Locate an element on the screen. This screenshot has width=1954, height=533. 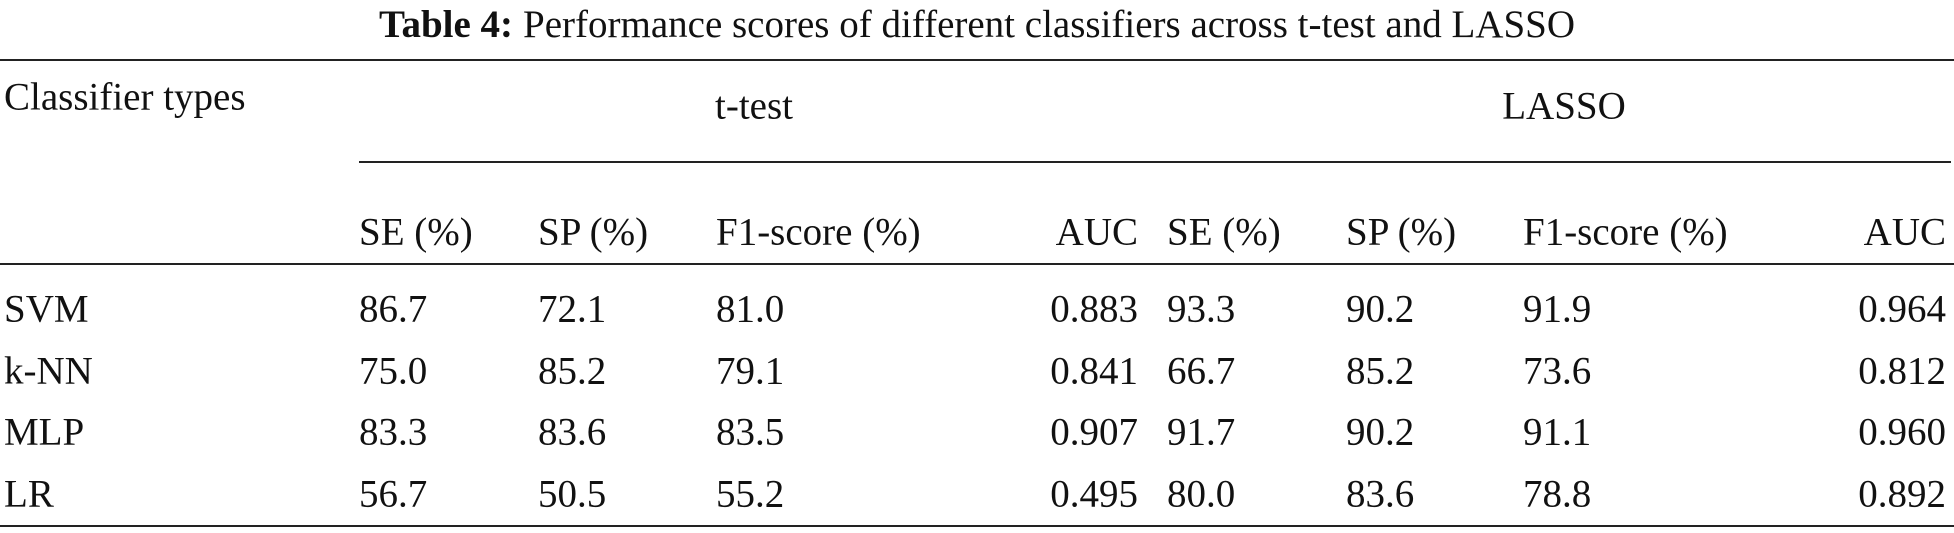
top-rule is located at coordinates (977, 60).